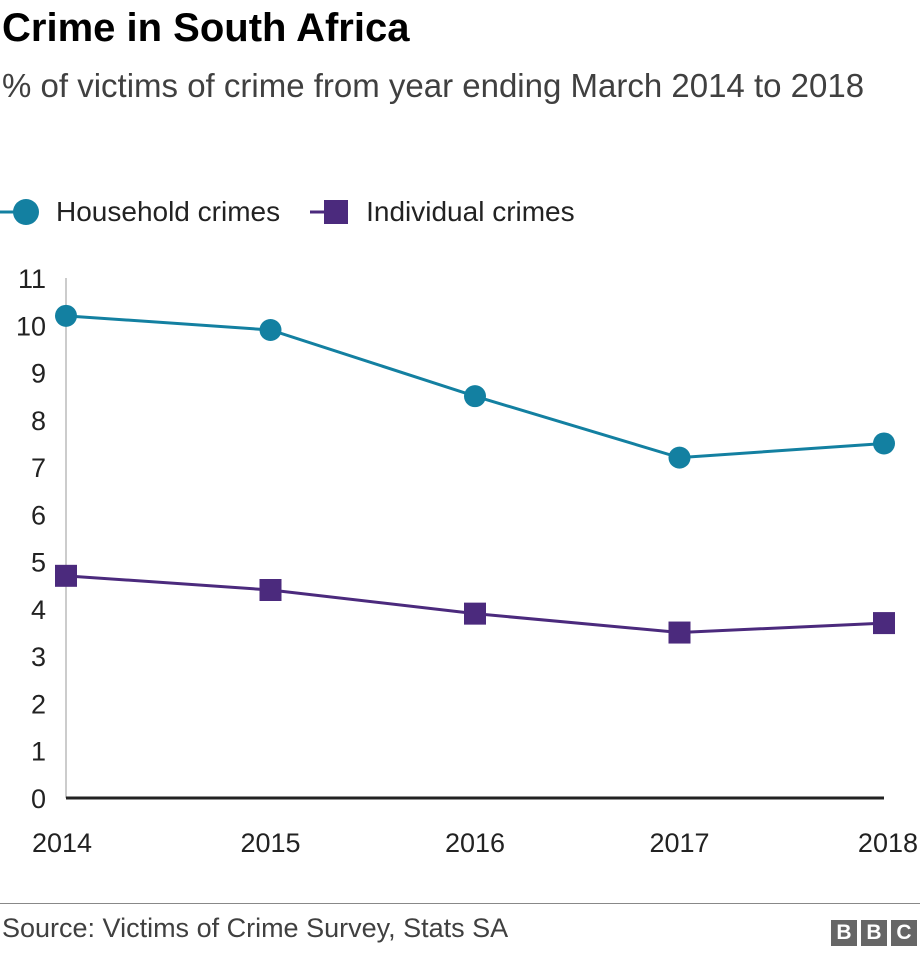 This screenshot has height=958, width=920. I want to click on y-tick-label: 4, so click(38, 610).